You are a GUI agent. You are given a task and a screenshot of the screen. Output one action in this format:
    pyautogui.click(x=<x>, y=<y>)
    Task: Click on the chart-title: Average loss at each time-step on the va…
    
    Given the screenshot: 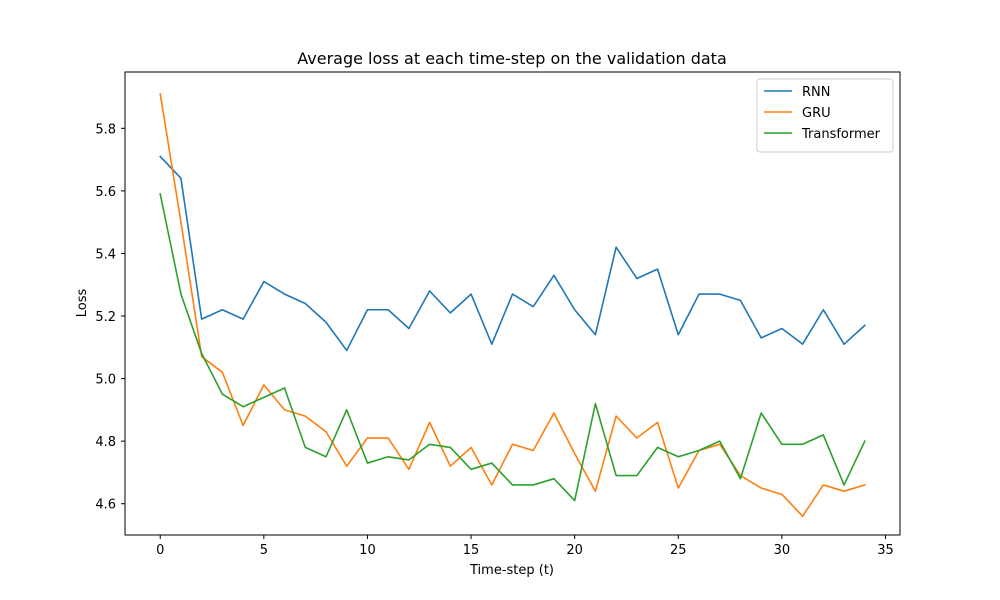 What is the action you would take?
    pyautogui.click(x=512, y=58)
    